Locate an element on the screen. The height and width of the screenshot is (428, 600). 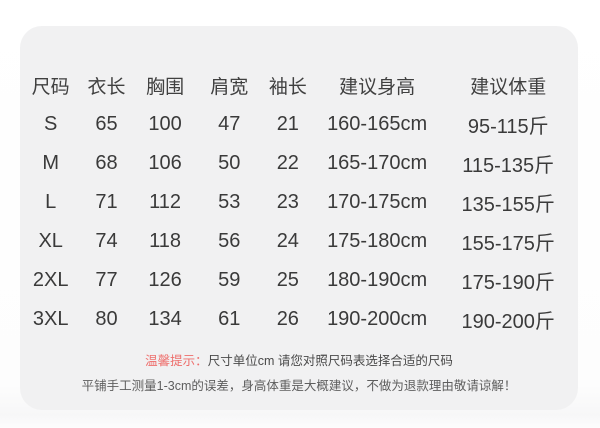
tip-line: 温馨提示：尺寸单位cm 请您对照尺码表选择合适的尺码 is located at coordinates (299, 361).